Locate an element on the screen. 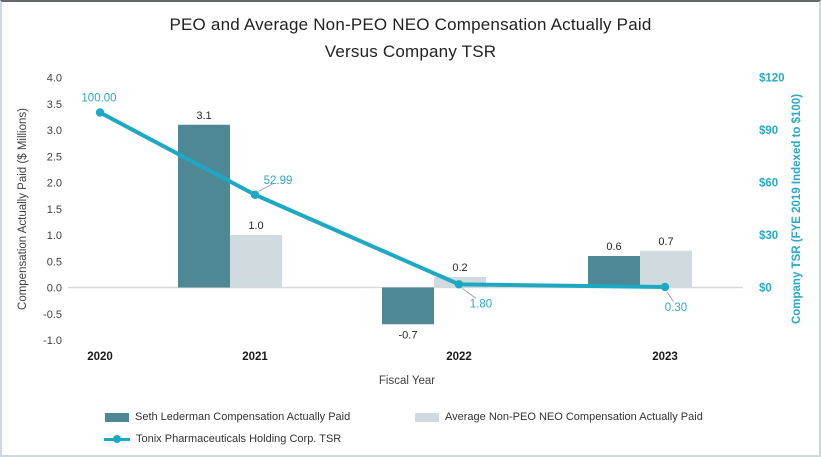 The image size is (821, 457). left-tick-1.0: 1.0 is located at coordinates (54, 236).